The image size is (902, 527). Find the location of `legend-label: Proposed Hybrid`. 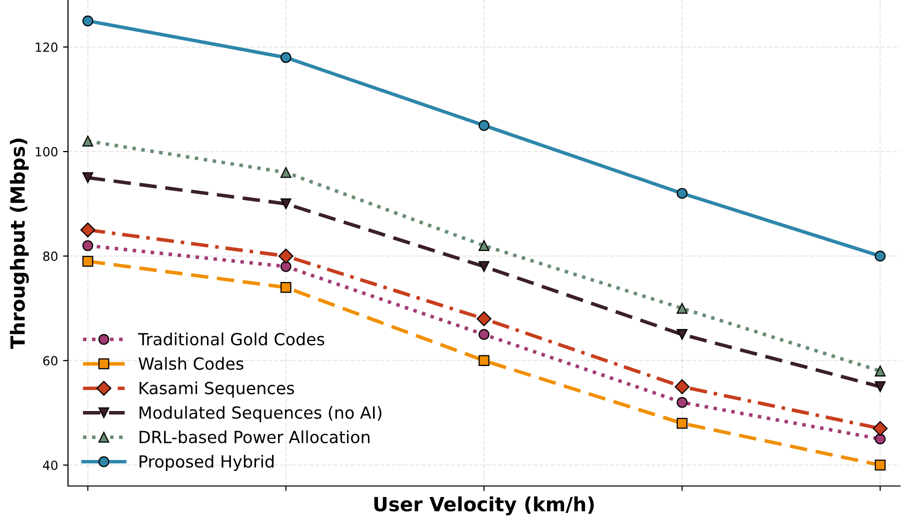

legend-label: Proposed Hybrid is located at coordinates (207, 462).